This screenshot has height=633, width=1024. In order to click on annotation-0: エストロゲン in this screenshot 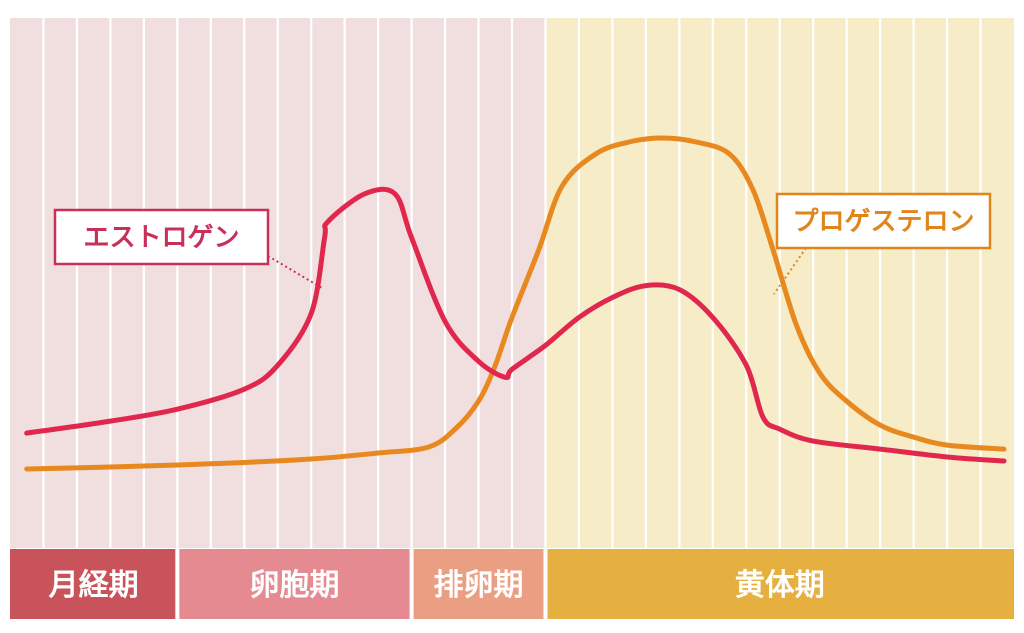, I will do `click(188, 248)`.